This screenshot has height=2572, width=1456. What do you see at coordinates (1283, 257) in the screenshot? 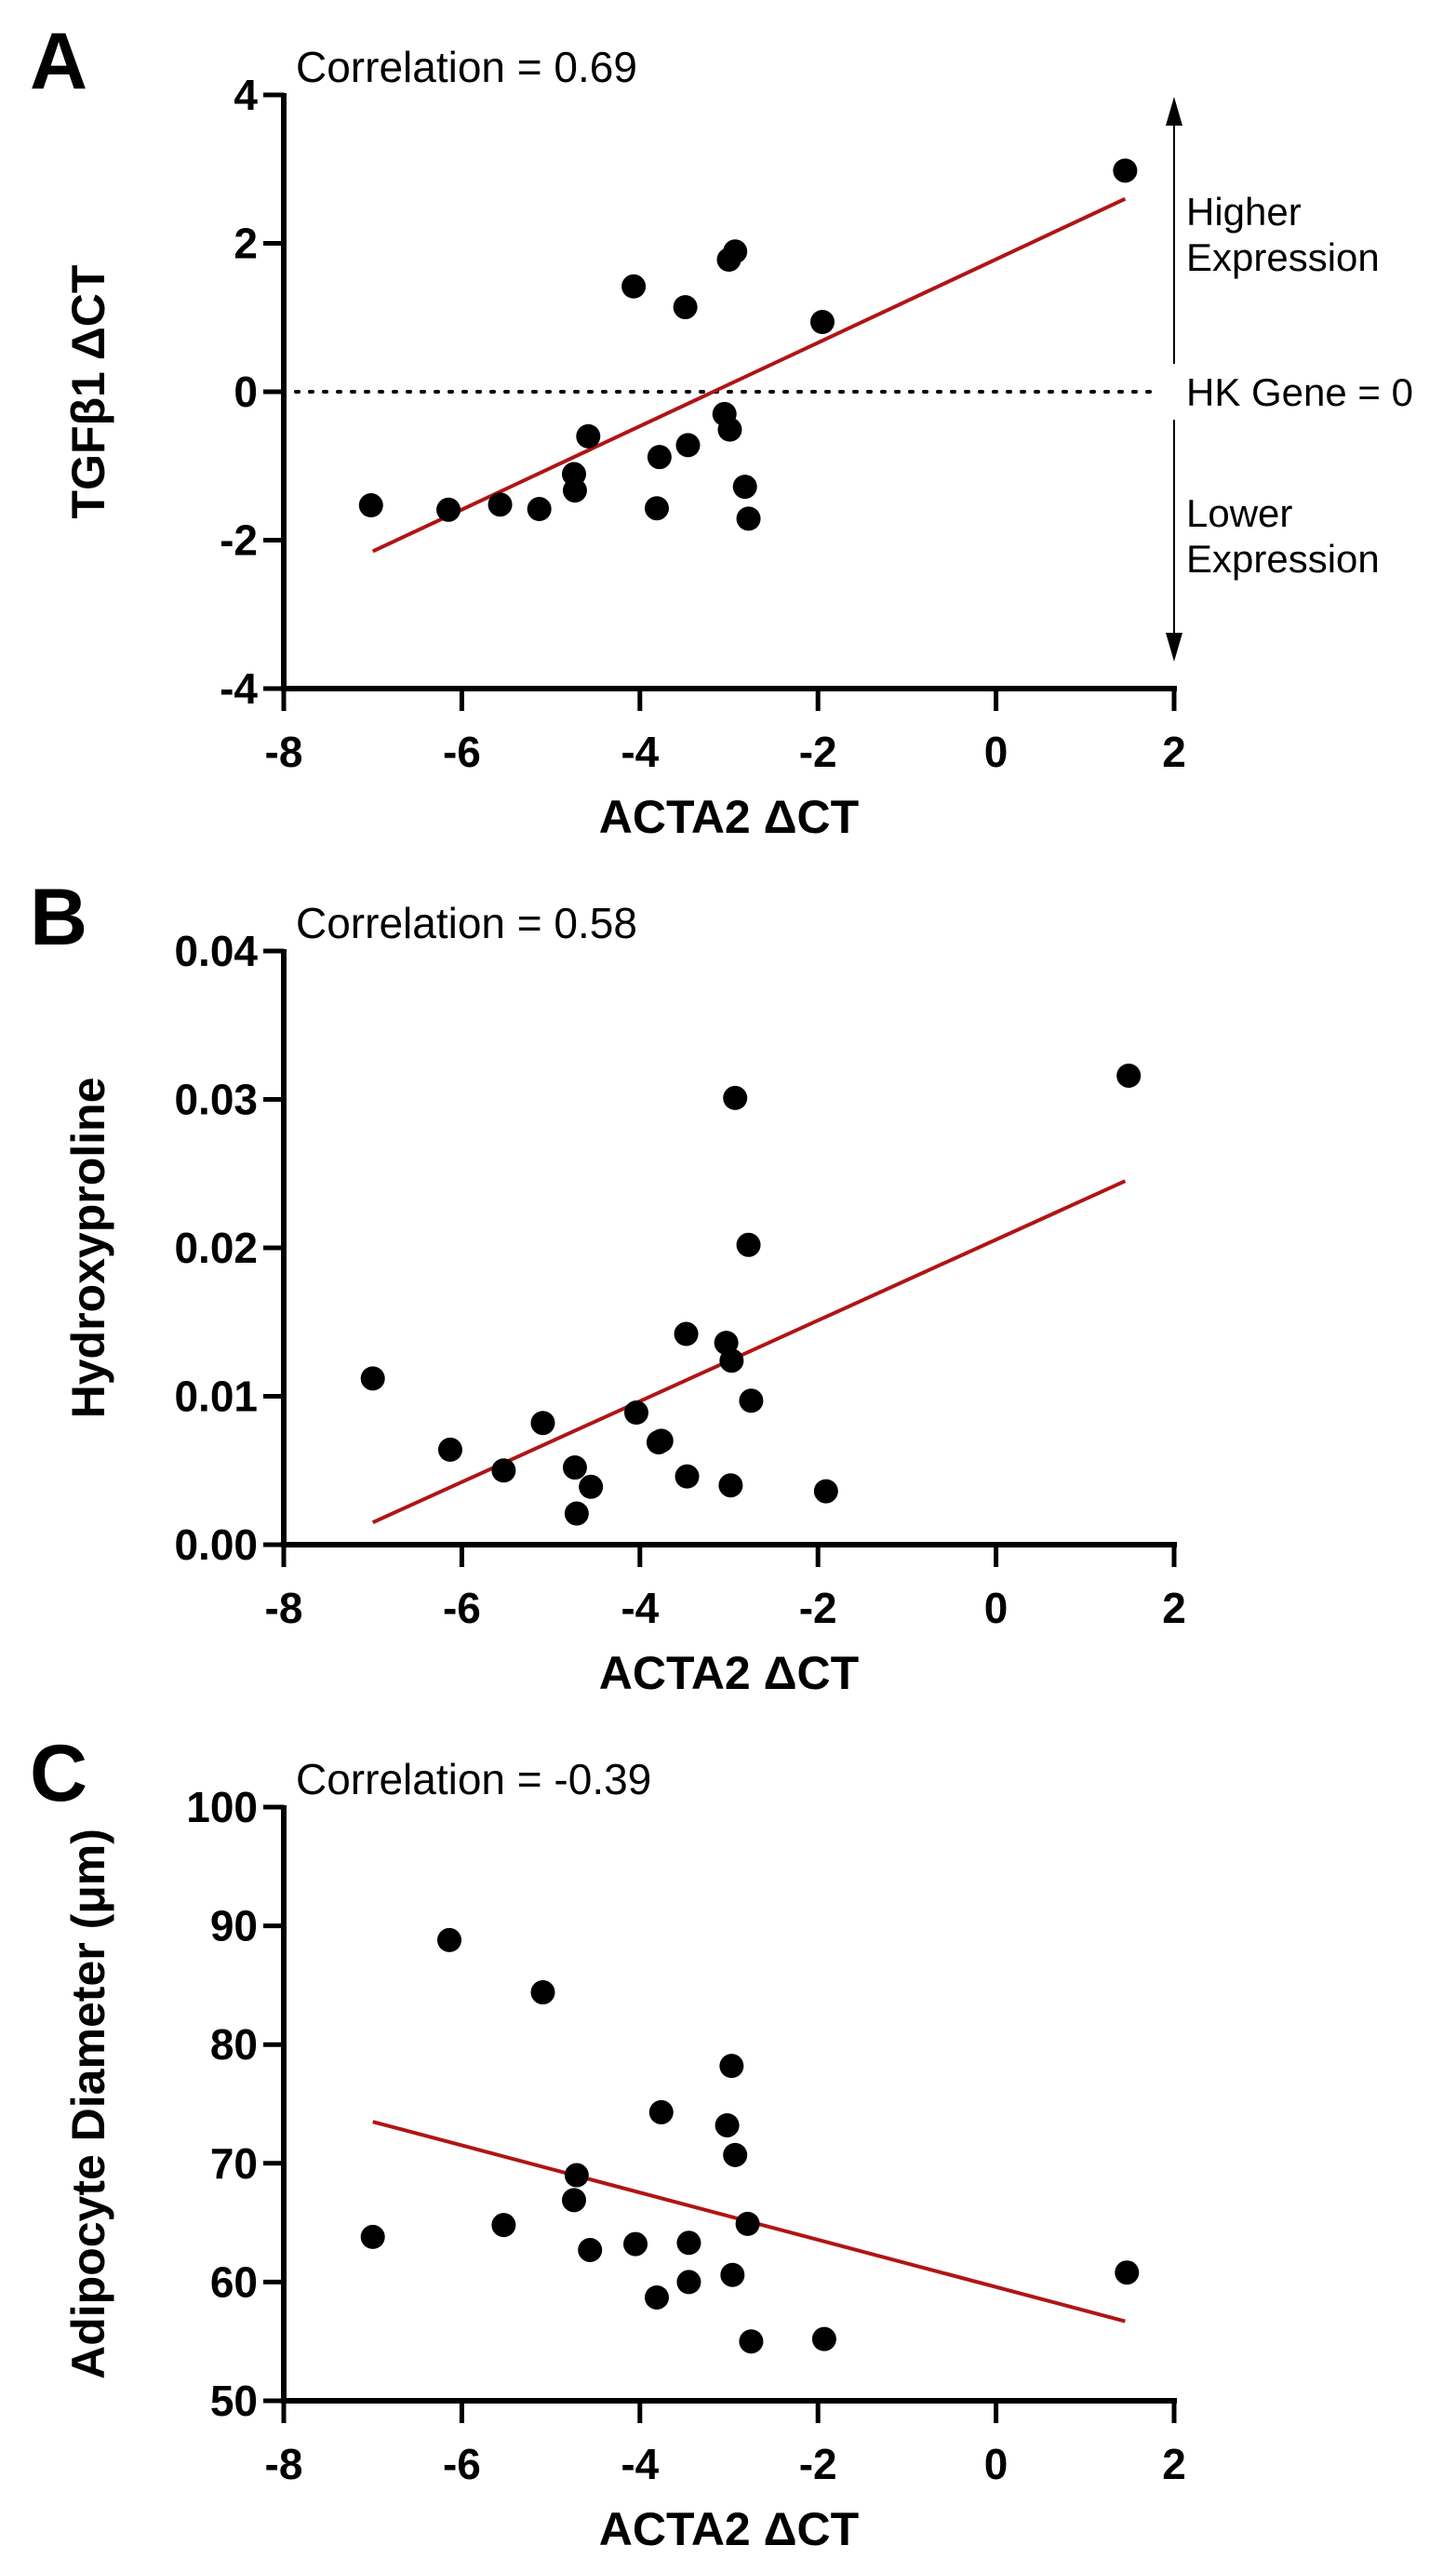
I see `higher-expression-label: Expression` at bounding box center [1283, 257].